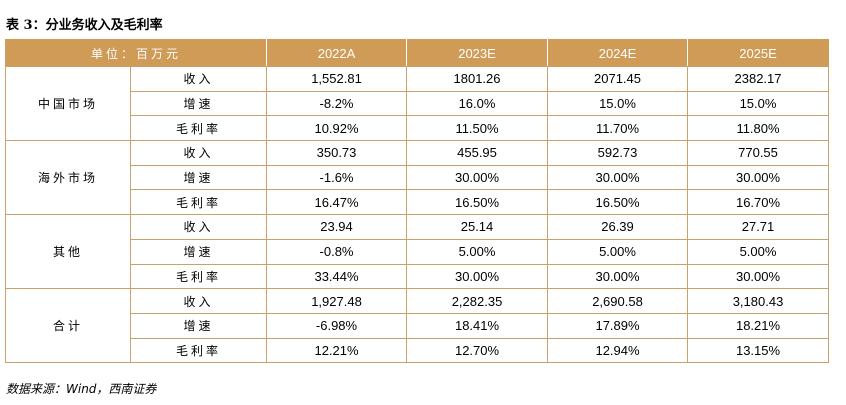 The height and width of the screenshot is (405, 846). Describe the element at coordinates (84, 25) in the screenshot. I see `table-title: 表 3：分业务收入及毛利率` at that location.